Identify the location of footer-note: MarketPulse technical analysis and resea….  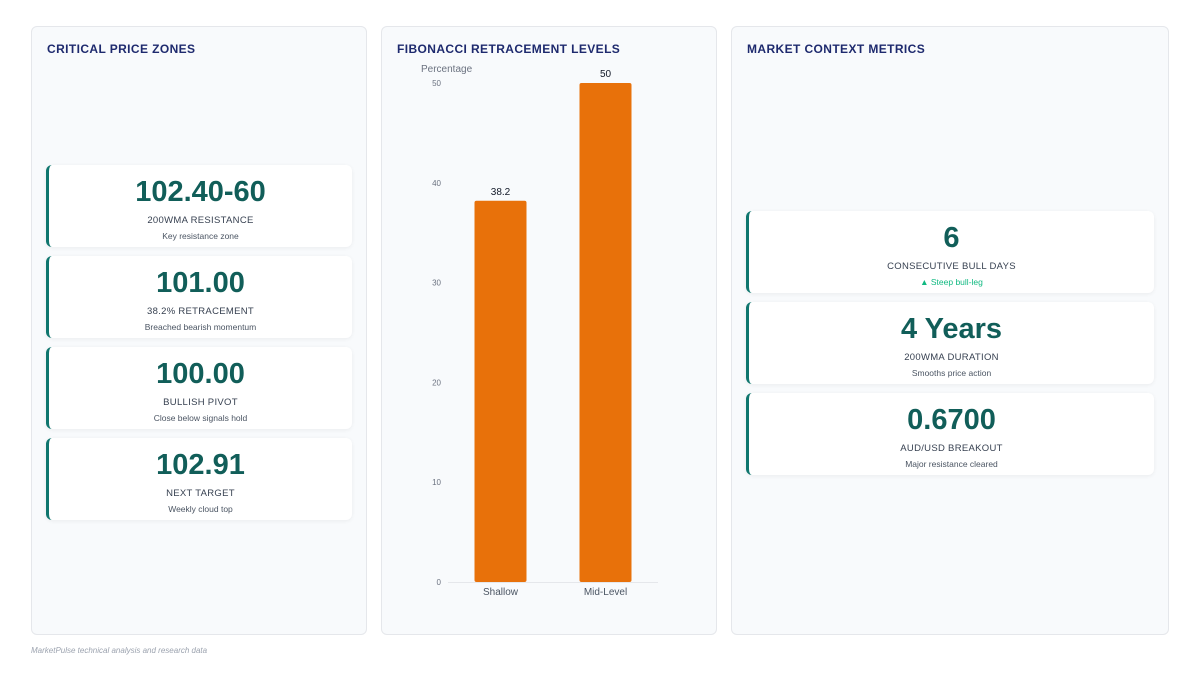
(119, 650).